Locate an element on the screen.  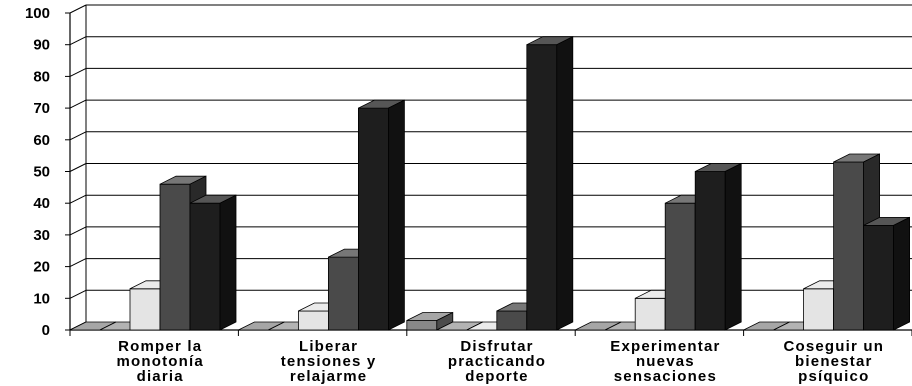
x-category-label-line: deporte is located at coordinates (496, 376).